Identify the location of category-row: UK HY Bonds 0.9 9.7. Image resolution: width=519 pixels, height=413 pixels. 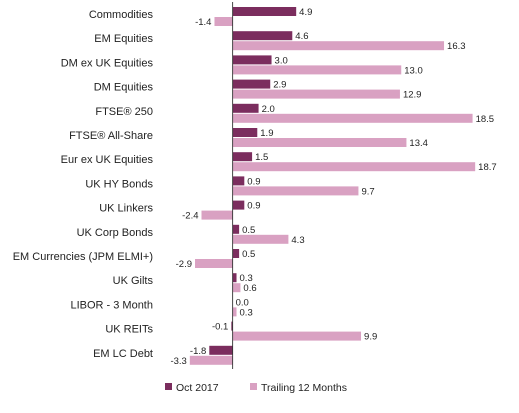
(230, 186).